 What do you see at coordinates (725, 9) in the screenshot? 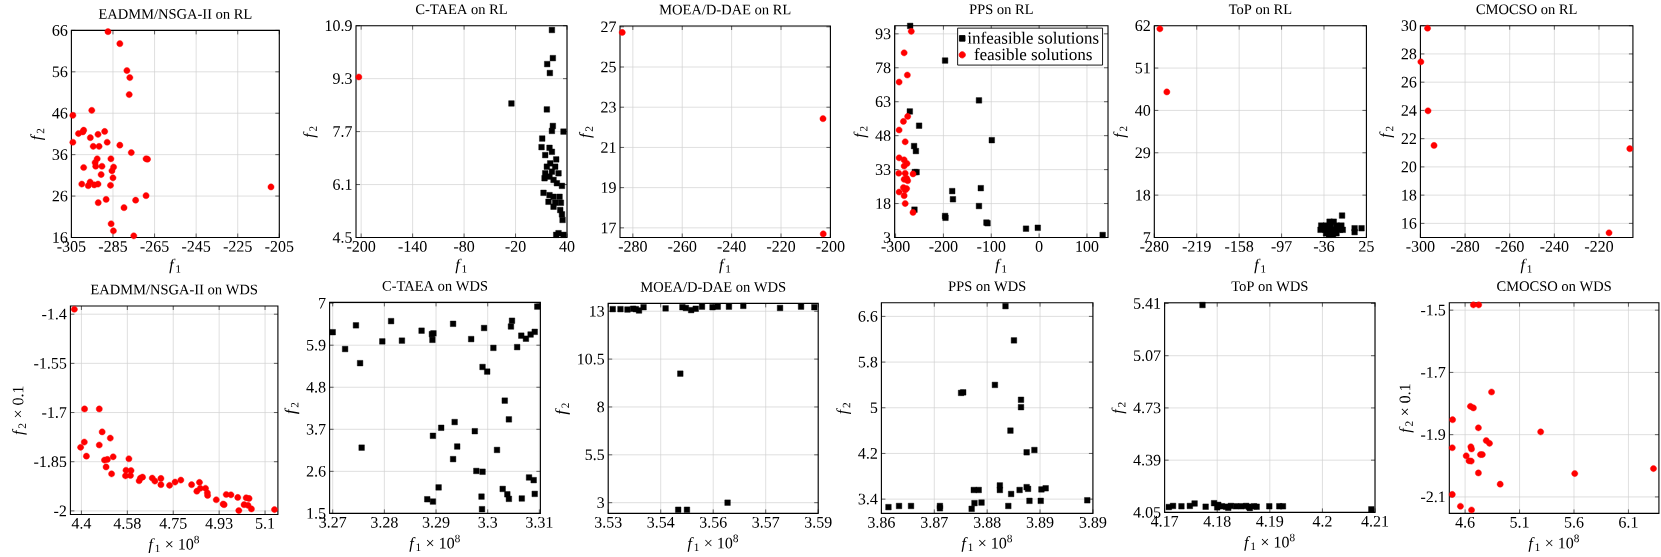
I see `chart-title: MOEA/D-DAE on RL` at bounding box center [725, 9].